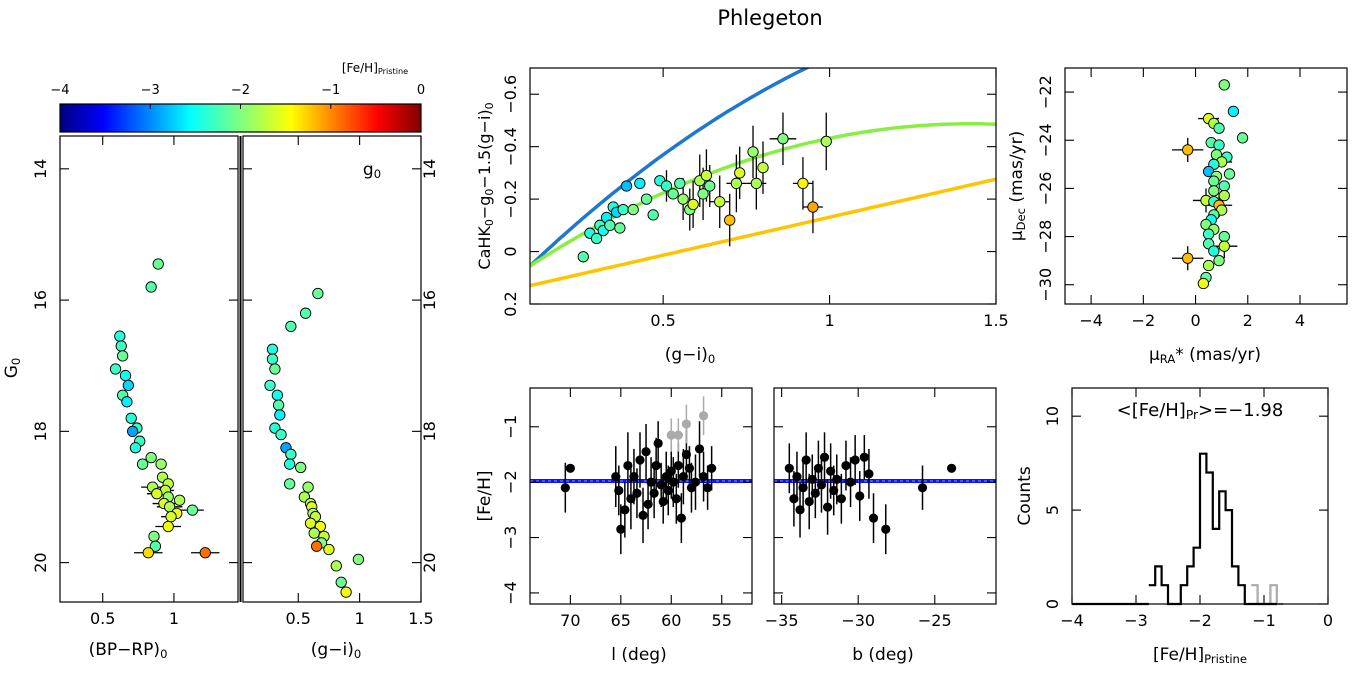 Image resolution: width=1358 pixels, height=678 pixels. I want to click on pm-ytick-label: −30, so click(1045, 285).